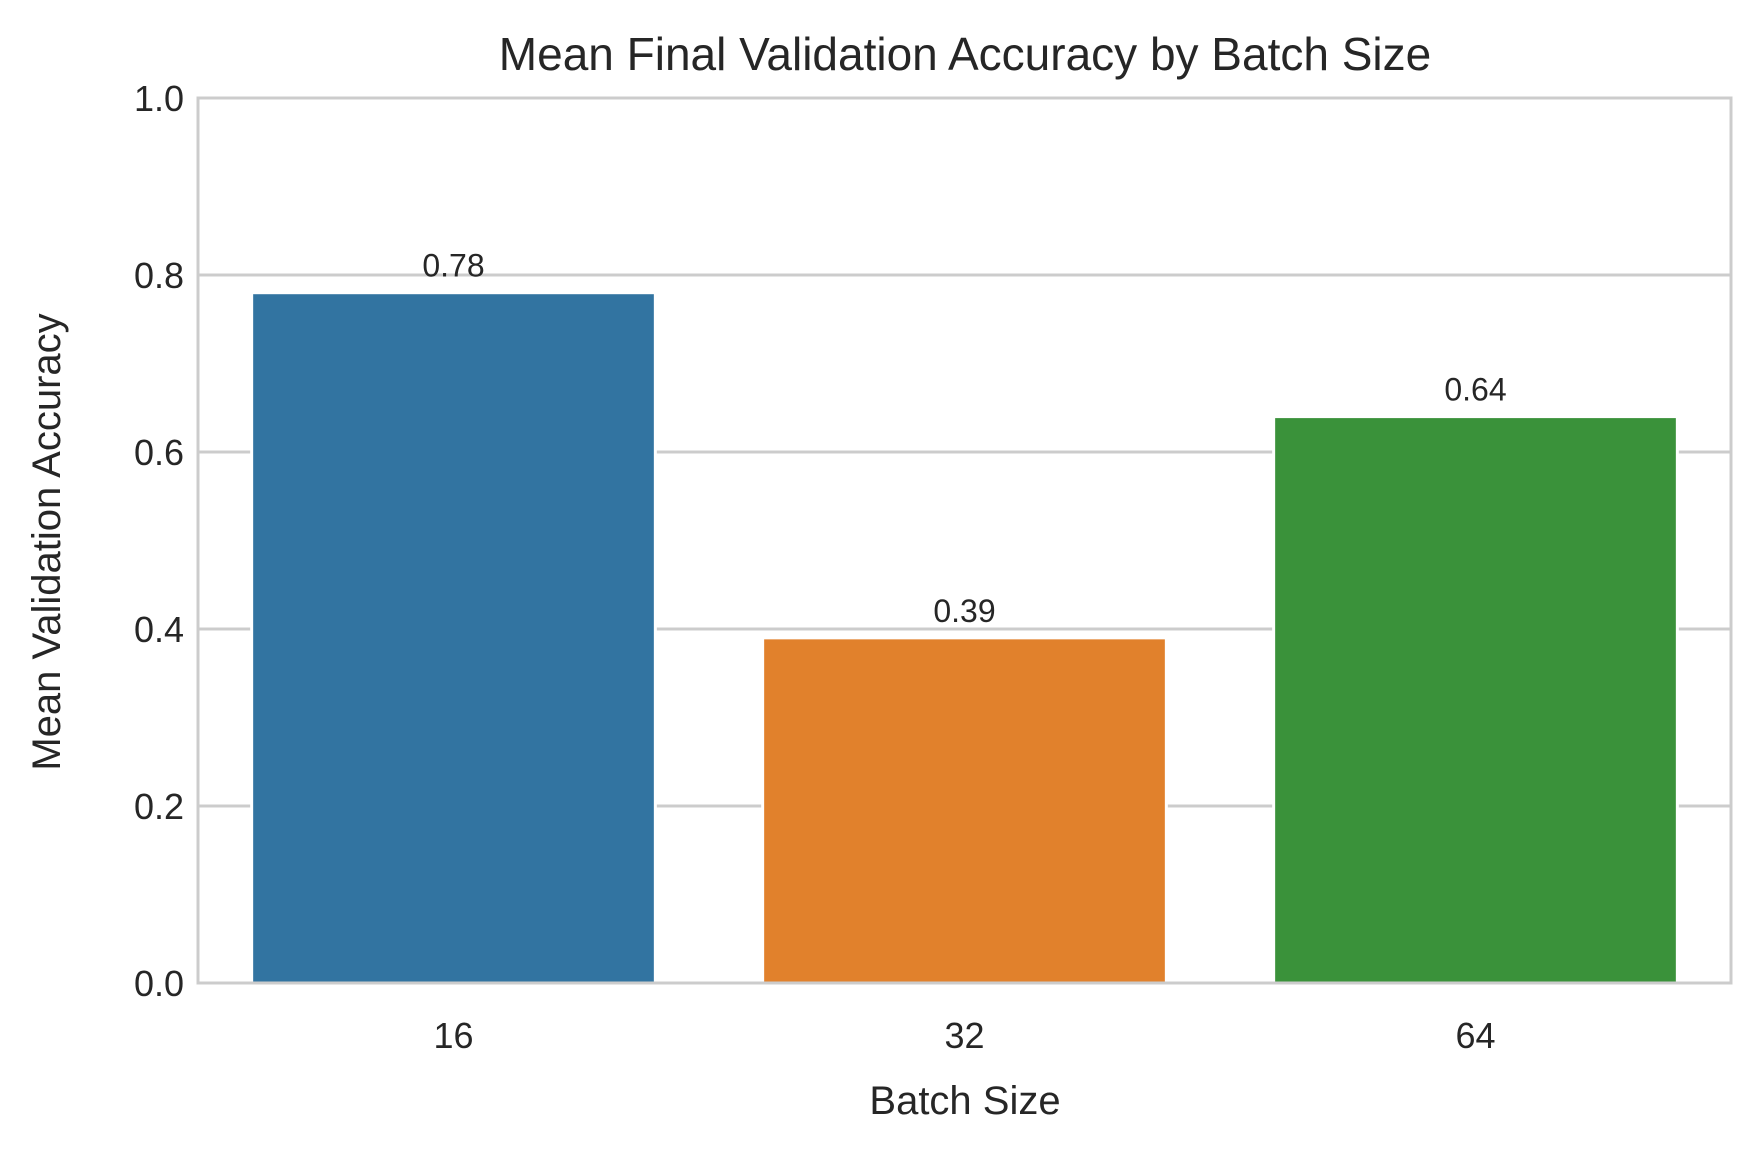 The width and height of the screenshot is (1753, 1154). Describe the element at coordinates (159, 452) in the screenshot. I see `y-tick-label: 0.6` at that location.